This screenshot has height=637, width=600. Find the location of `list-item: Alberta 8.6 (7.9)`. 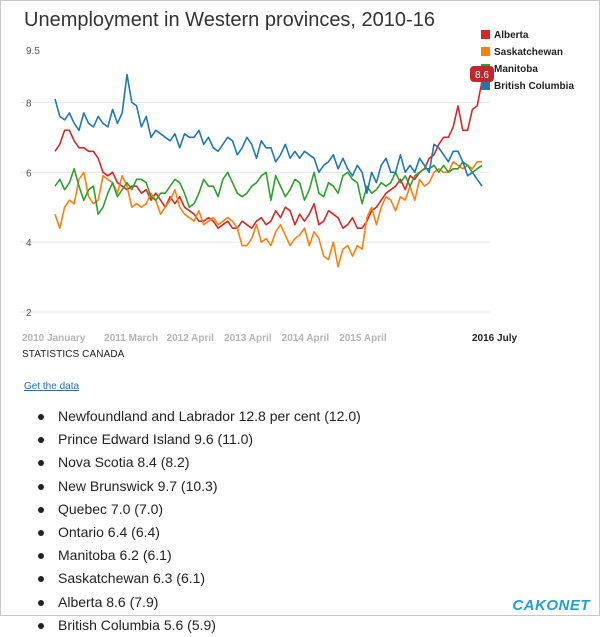

list-item: Alberta 8.6 (7.9) is located at coordinates (199, 602).